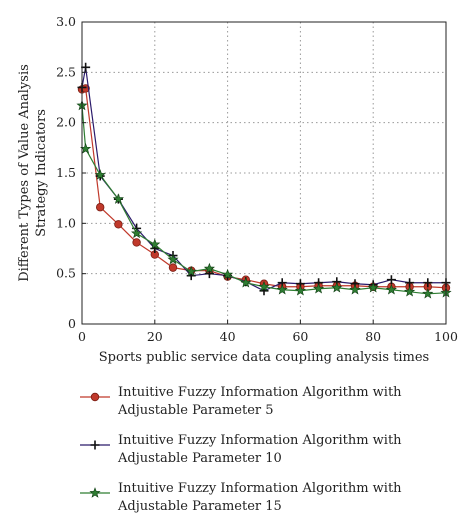 The image size is (474, 528). I want to click on x-tick-label: 40, so click(228, 336).